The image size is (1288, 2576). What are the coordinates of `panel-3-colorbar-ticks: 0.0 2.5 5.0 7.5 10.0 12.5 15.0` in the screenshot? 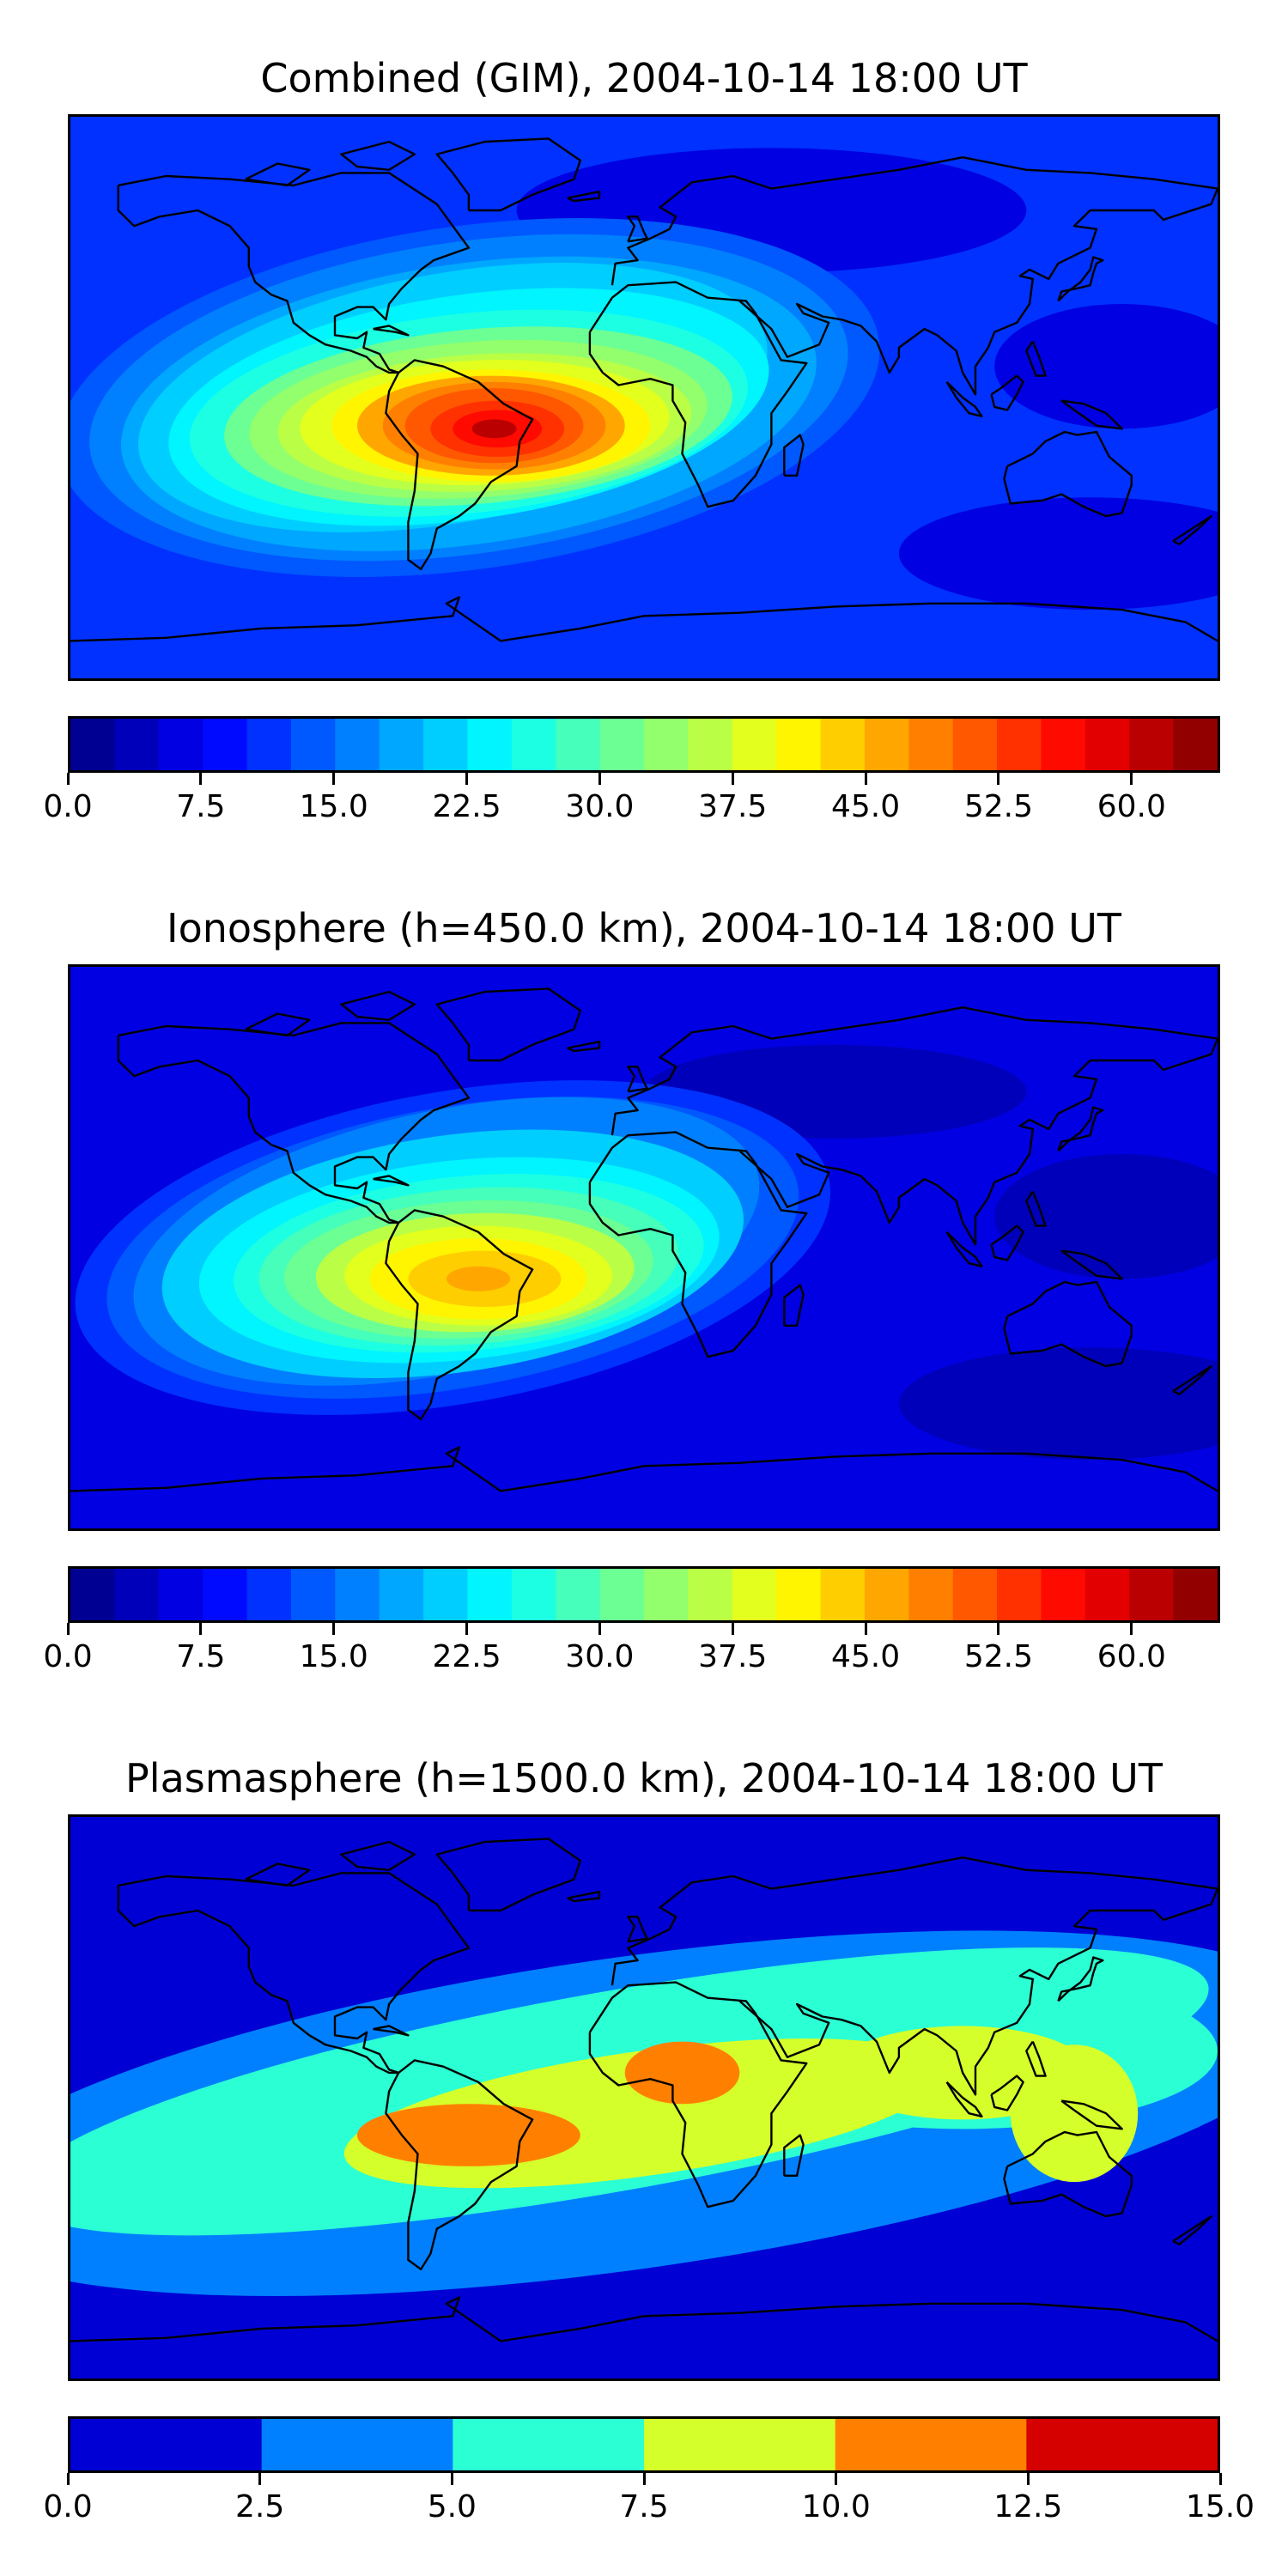 It's located at (649, 2499).